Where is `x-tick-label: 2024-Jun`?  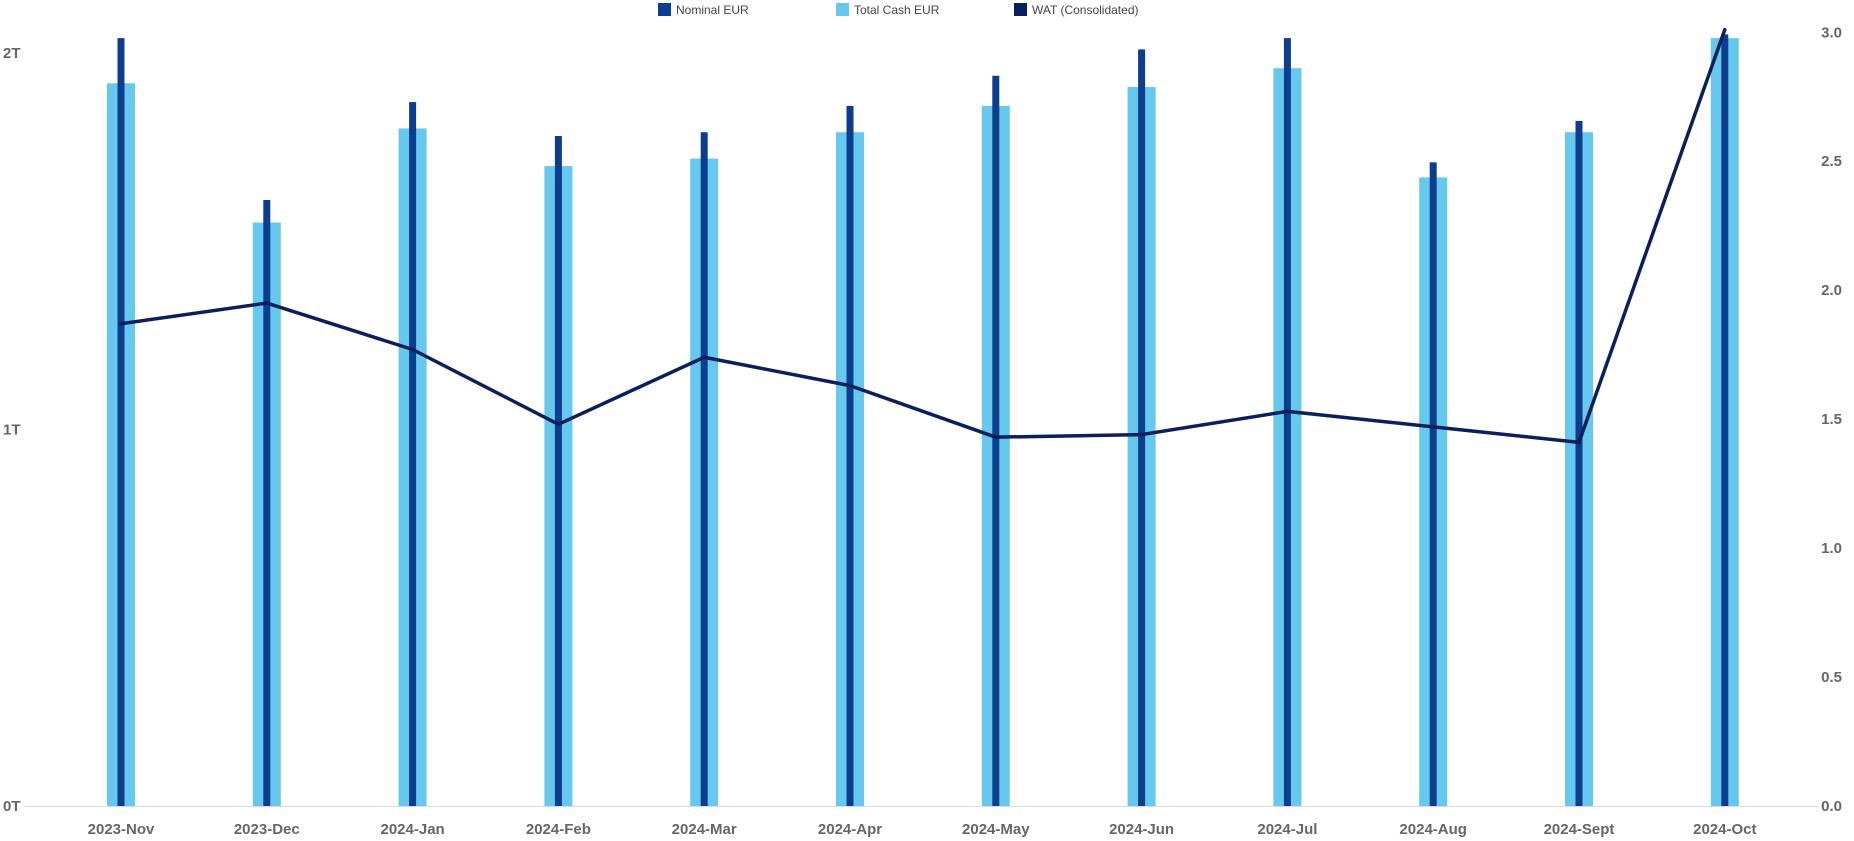
x-tick-label: 2024-Jun is located at coordinates (1141, 829).